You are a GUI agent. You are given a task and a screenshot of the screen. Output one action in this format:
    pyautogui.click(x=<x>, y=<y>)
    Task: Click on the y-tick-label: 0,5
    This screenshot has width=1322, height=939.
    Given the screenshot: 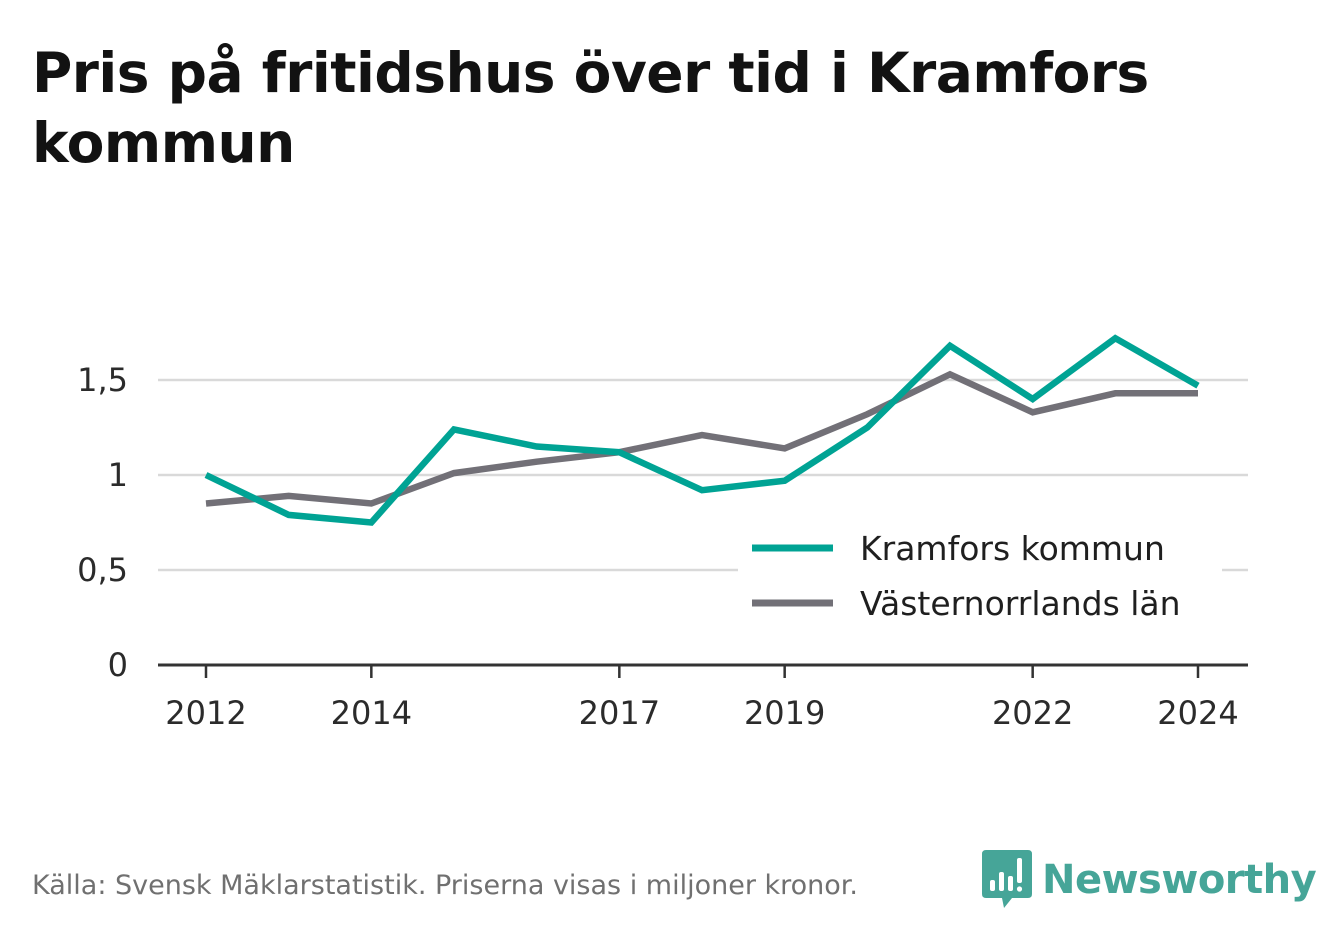 What is the action you would take?
    pyautogui.click(x=102, y=570)
    